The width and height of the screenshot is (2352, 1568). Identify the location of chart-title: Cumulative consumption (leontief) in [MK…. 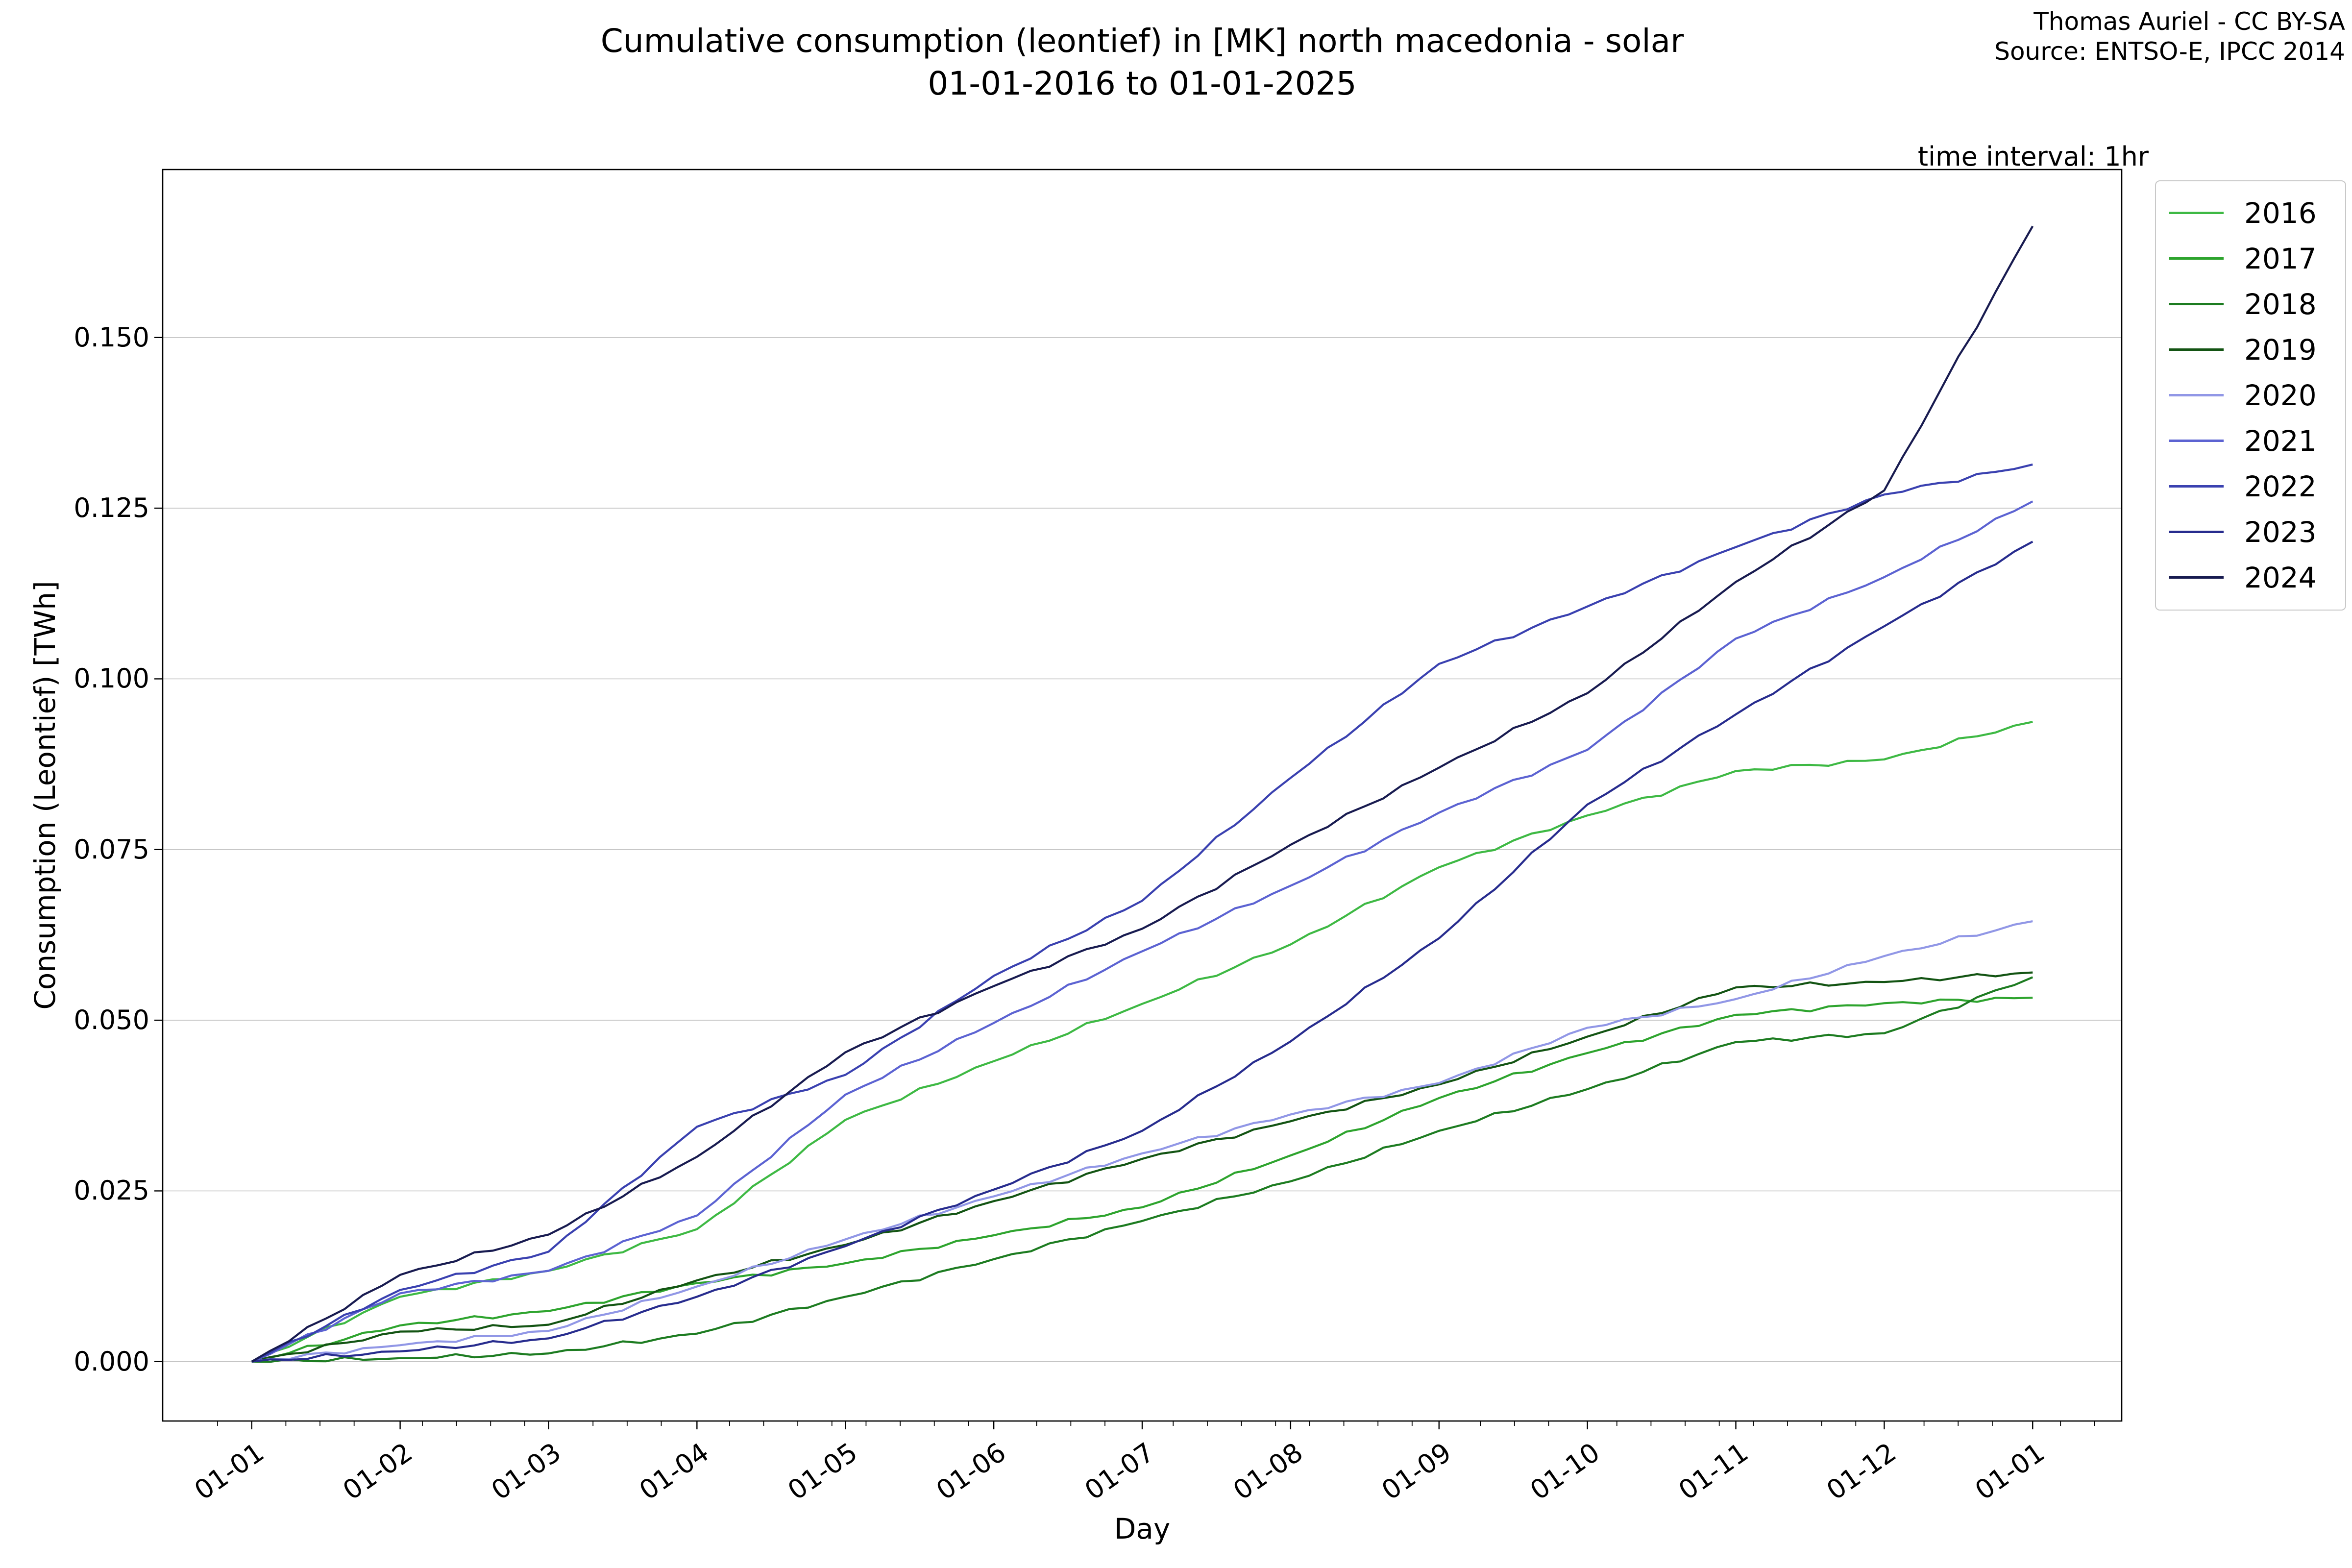
(1142, 62).